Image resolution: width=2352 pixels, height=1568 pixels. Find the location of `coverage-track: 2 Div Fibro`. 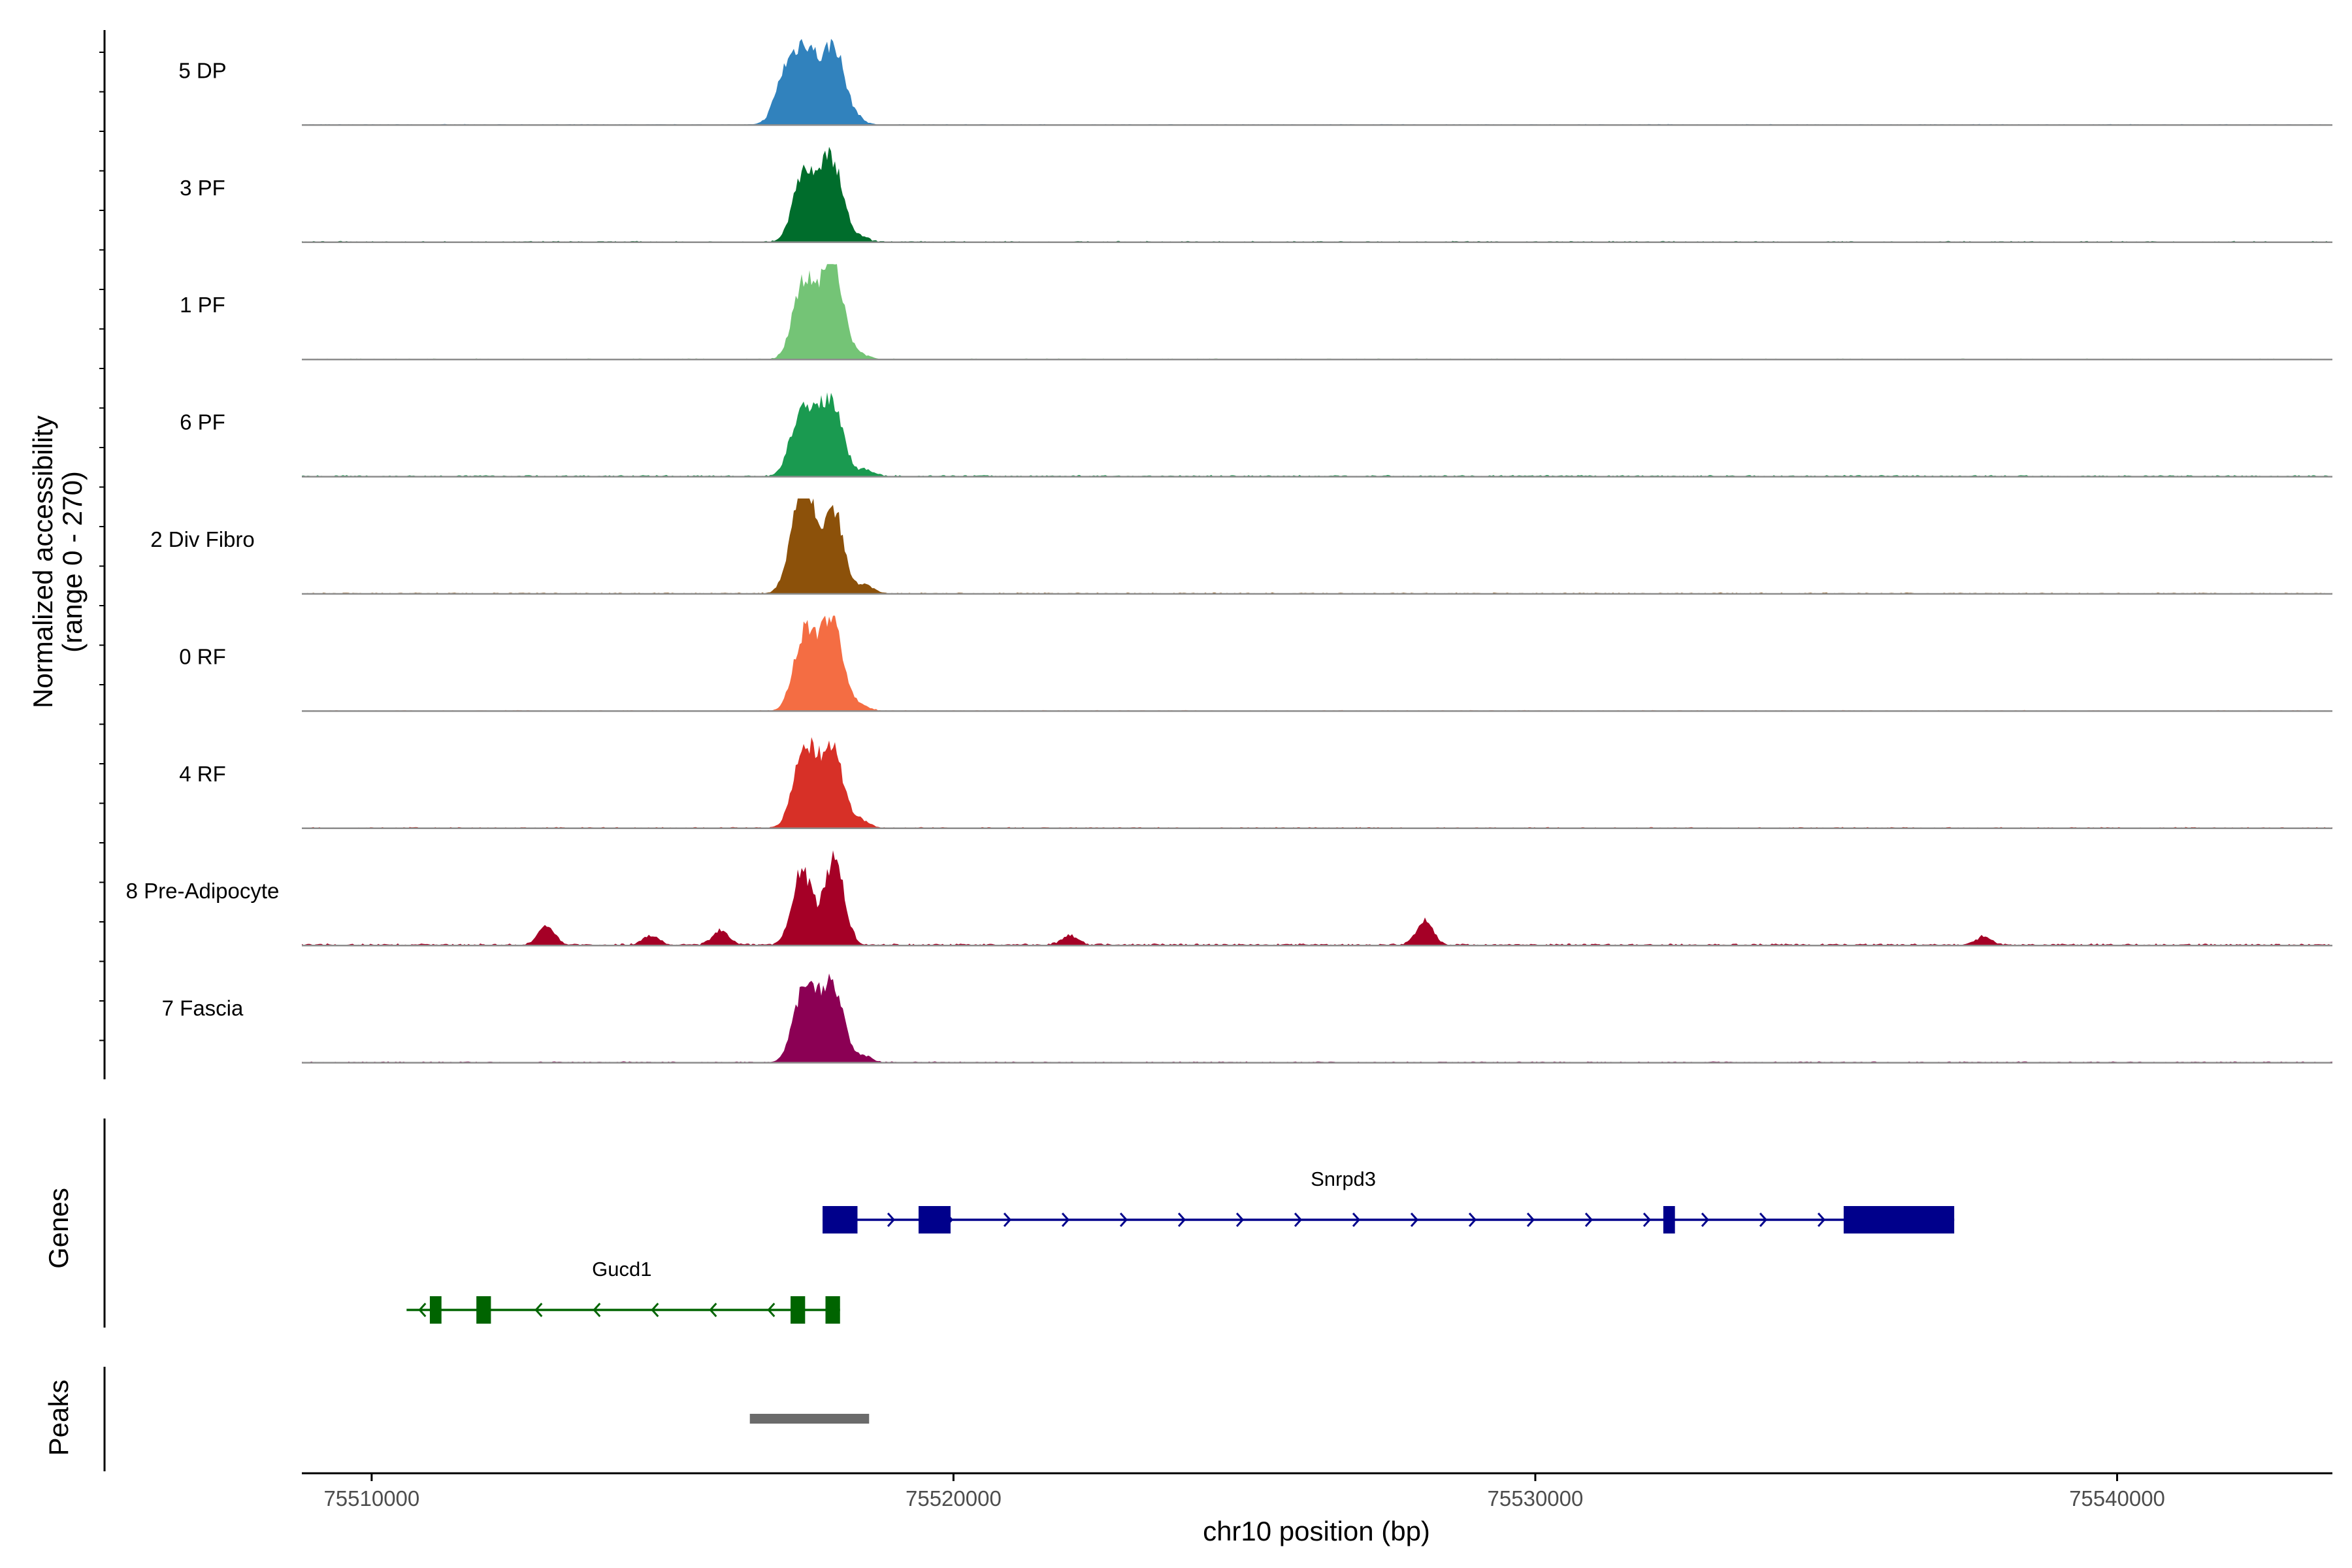

coverage-track: 2 Div Fibro is located at coordinates (1241, 546).